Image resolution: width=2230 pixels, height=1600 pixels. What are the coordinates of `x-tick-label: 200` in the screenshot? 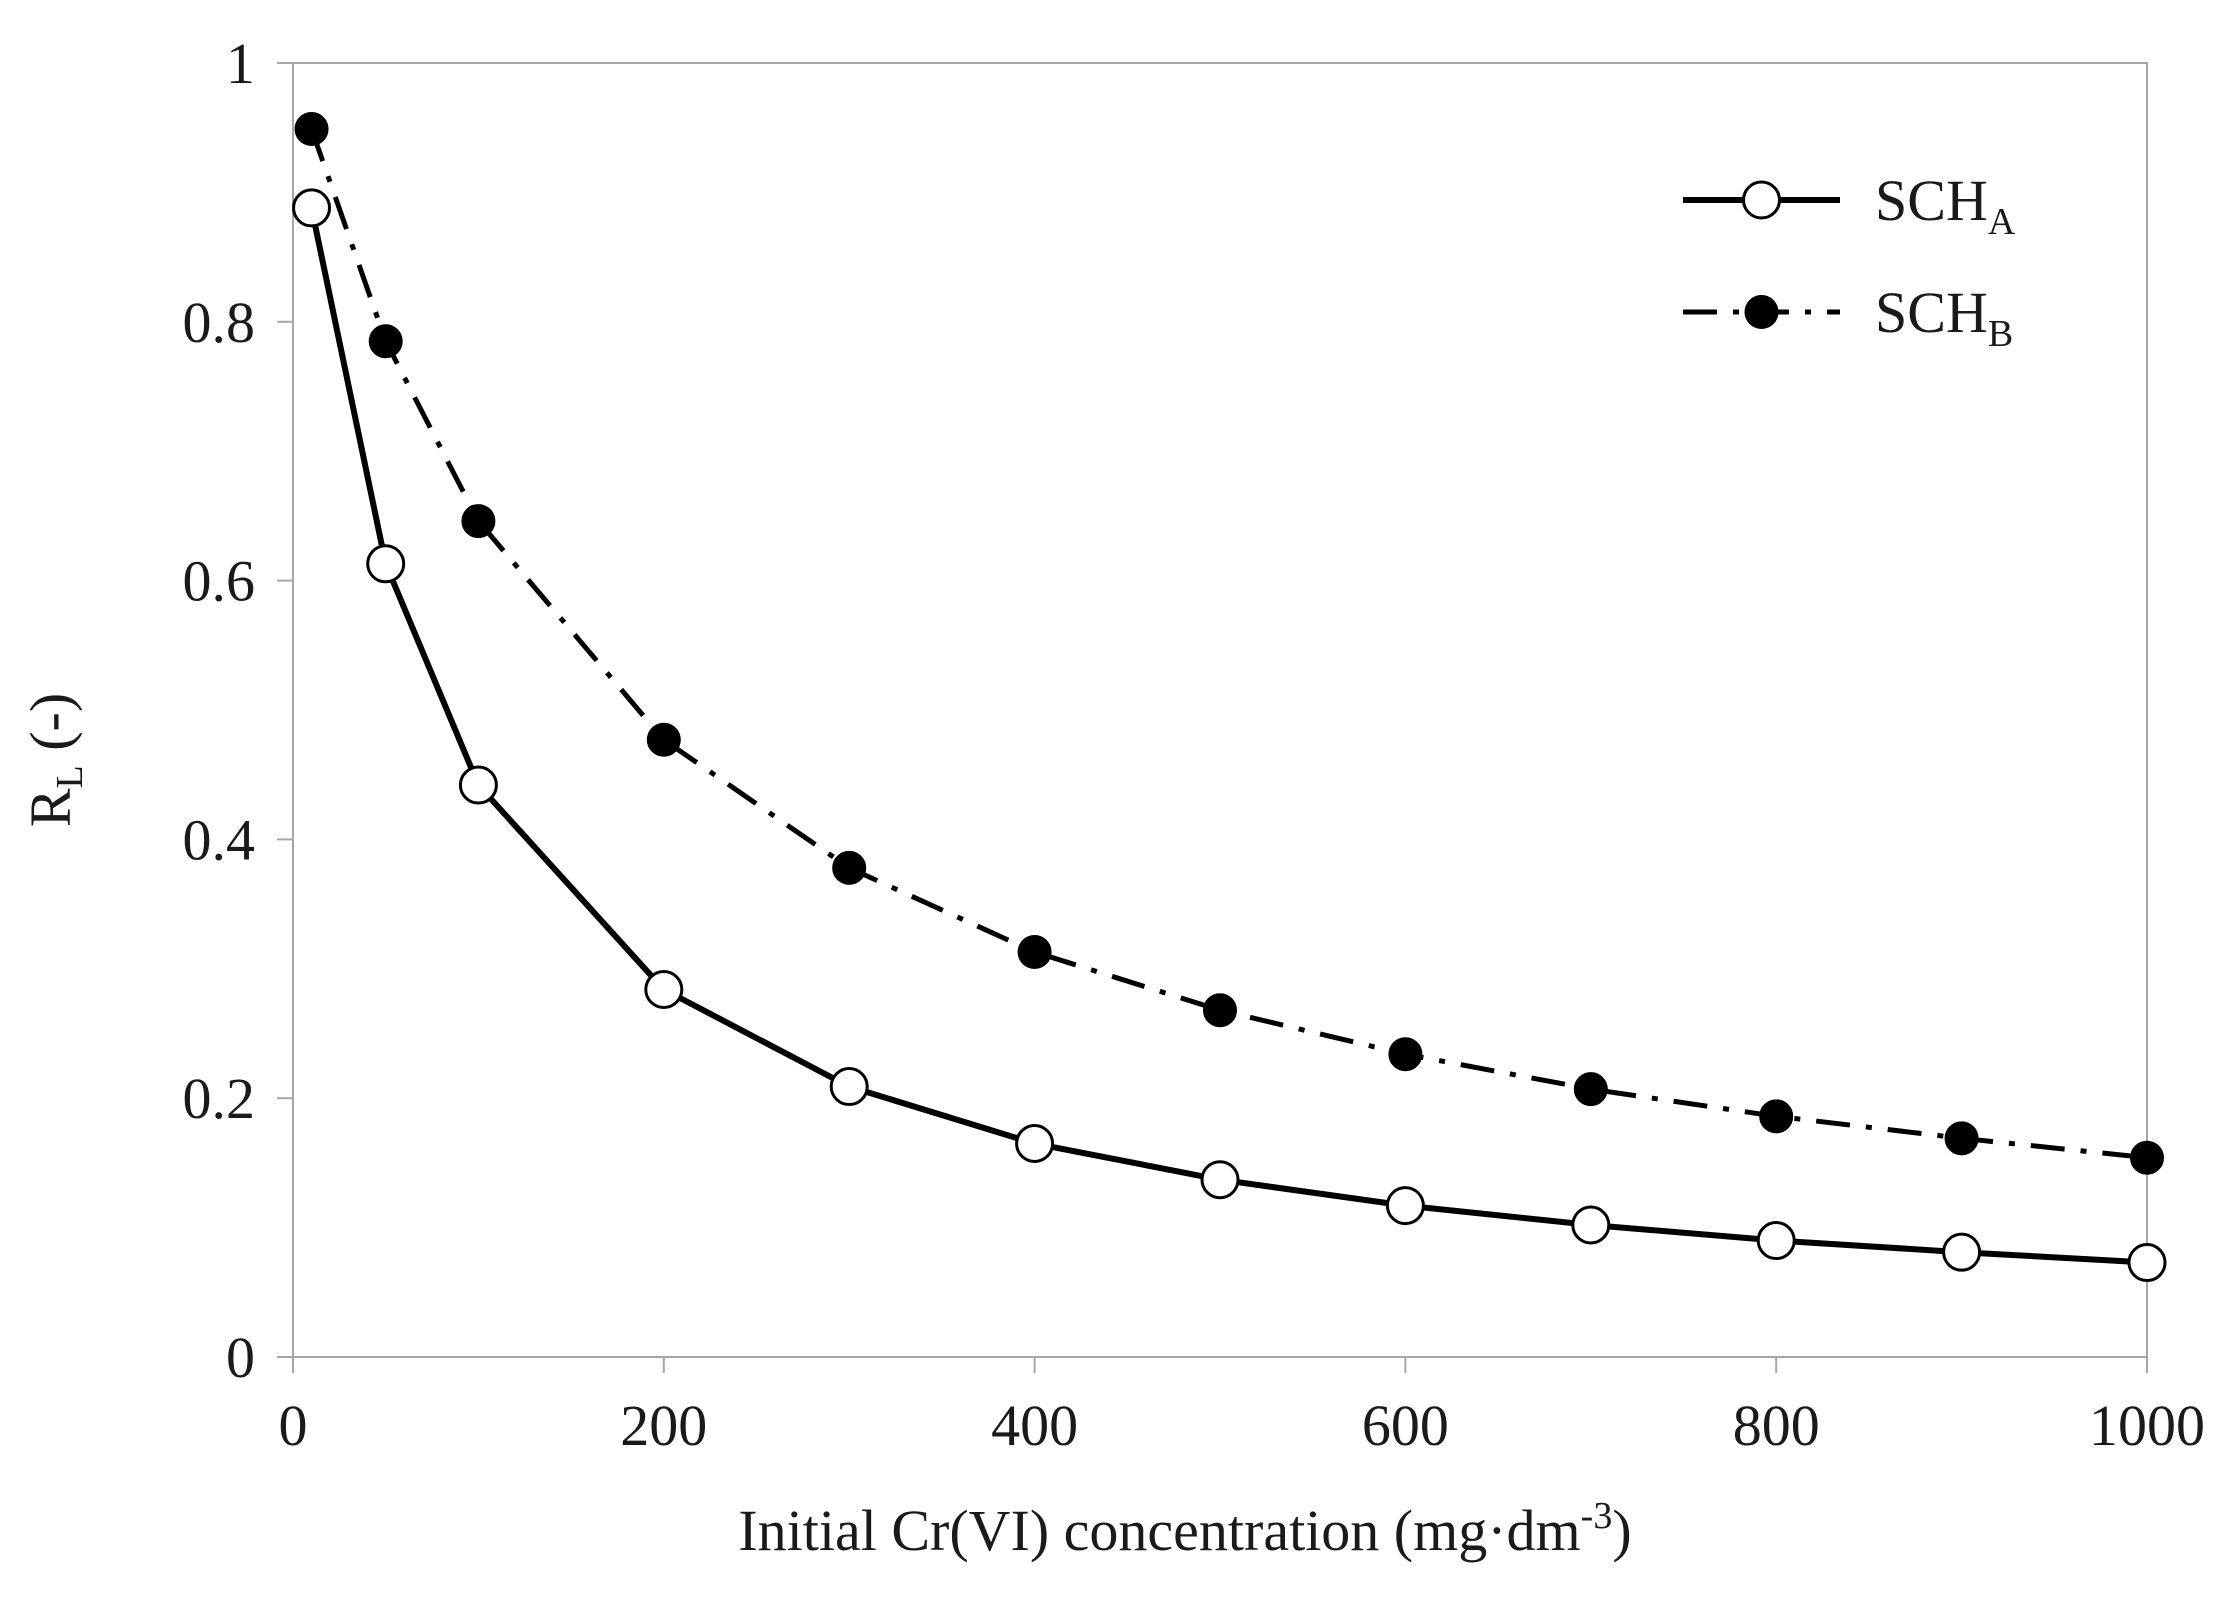 It's located at (663, 1425).